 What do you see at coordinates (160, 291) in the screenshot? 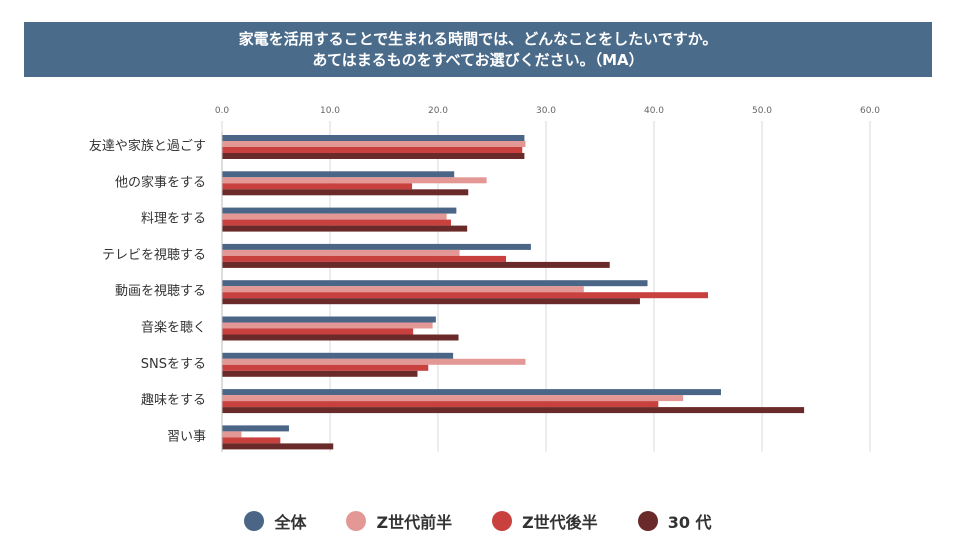
I see `category-label: 動画を視聴する` at bounding box center [160, 291].